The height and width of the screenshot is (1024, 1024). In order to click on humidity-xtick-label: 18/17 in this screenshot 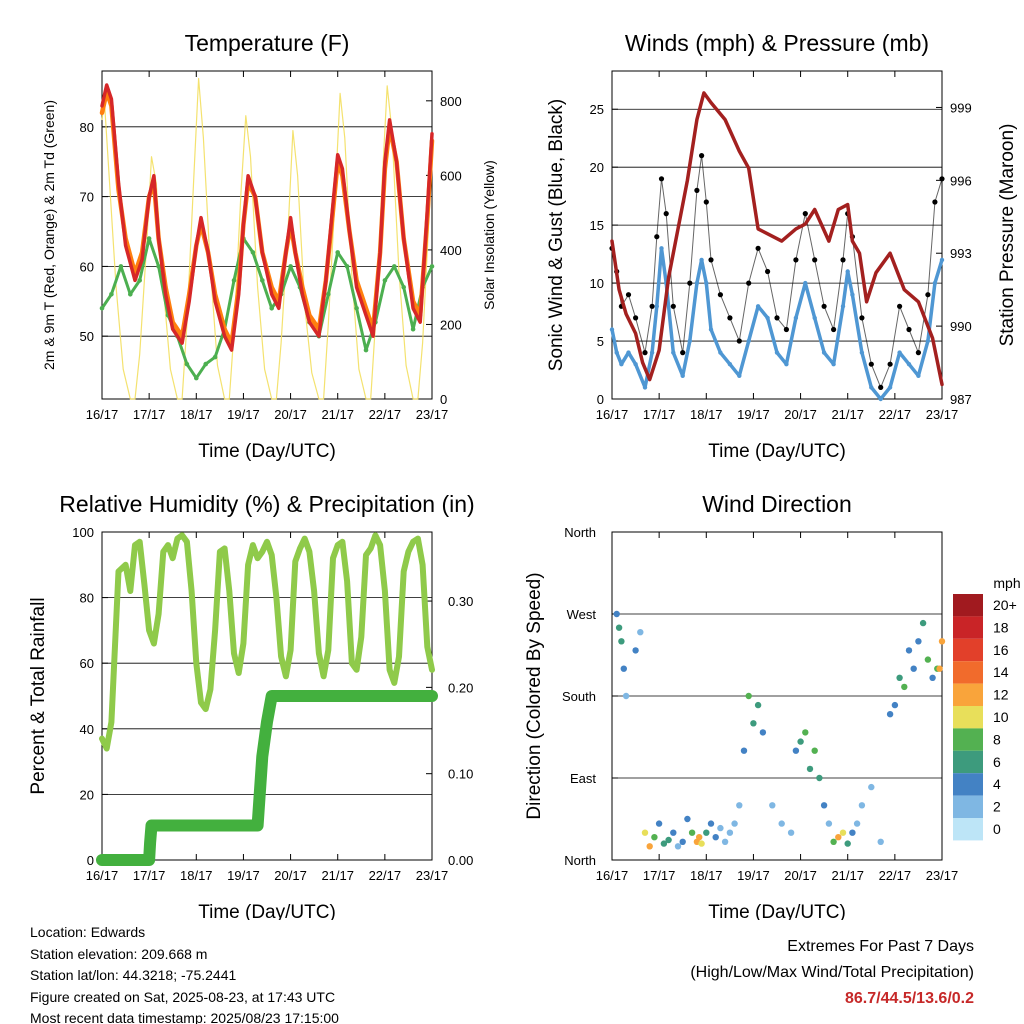, I will do `click(196, 875)`.